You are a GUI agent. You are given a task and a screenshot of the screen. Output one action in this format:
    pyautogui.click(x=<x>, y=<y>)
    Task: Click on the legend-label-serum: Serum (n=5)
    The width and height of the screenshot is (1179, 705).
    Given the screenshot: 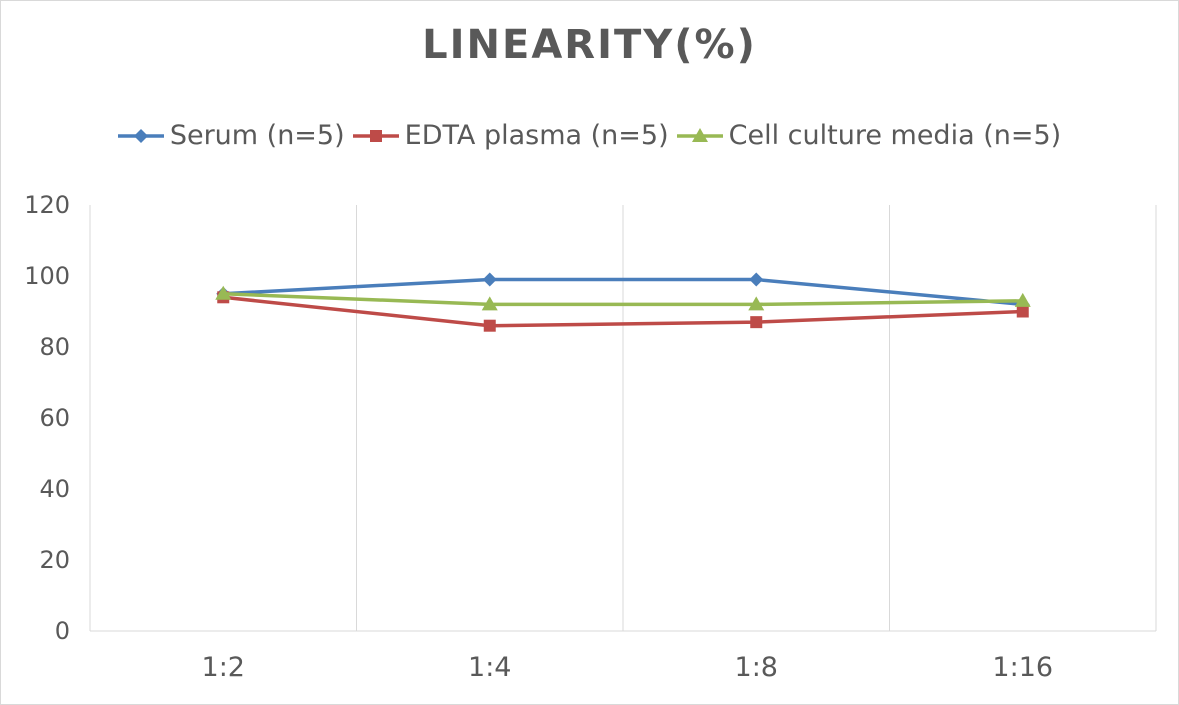 What is the action you would take?
    pyautogui.click(x=257, y=135)
    